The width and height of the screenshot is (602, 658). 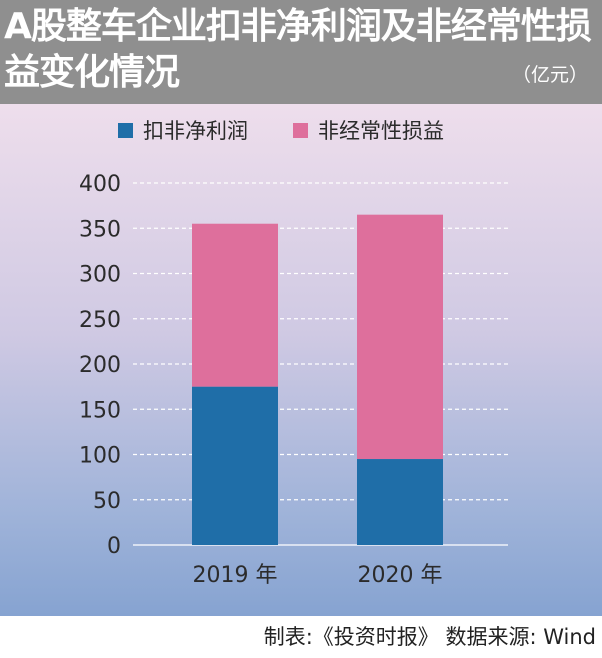 What do you see at coordinates (100, 410) in the screenshot?
I see `y-tick-label: 150` at bounding box center [100, 410].